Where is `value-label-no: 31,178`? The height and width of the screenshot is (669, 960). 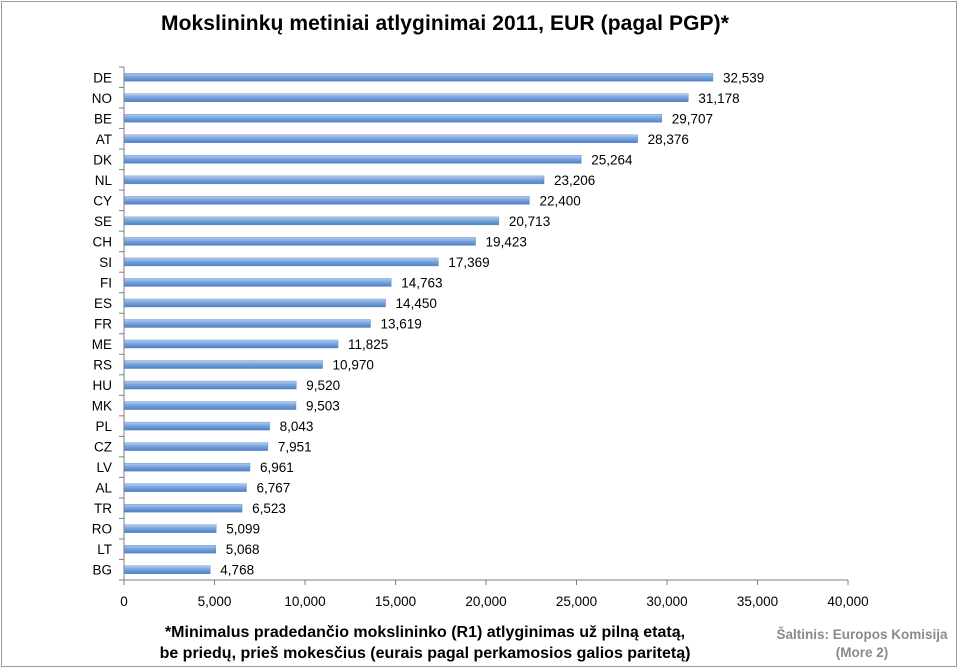
value-label-no: 31,178 is located at coordinates (718, 98).